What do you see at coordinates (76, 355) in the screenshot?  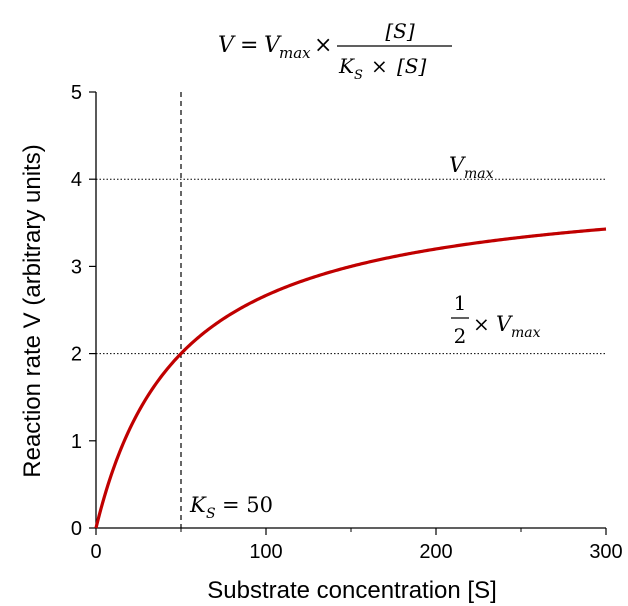 I see `y-tick-label: 2` at bounding box center [76, 355].